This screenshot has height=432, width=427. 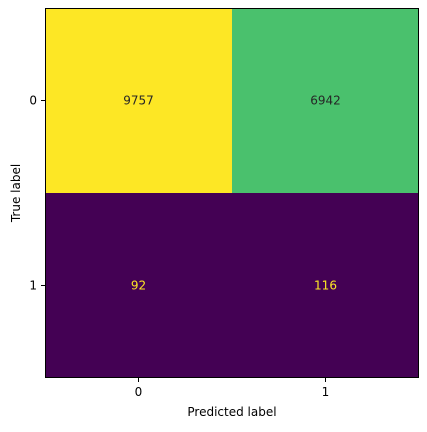 I want to click on x-tick-label: 0, so click(x=139, y=392).